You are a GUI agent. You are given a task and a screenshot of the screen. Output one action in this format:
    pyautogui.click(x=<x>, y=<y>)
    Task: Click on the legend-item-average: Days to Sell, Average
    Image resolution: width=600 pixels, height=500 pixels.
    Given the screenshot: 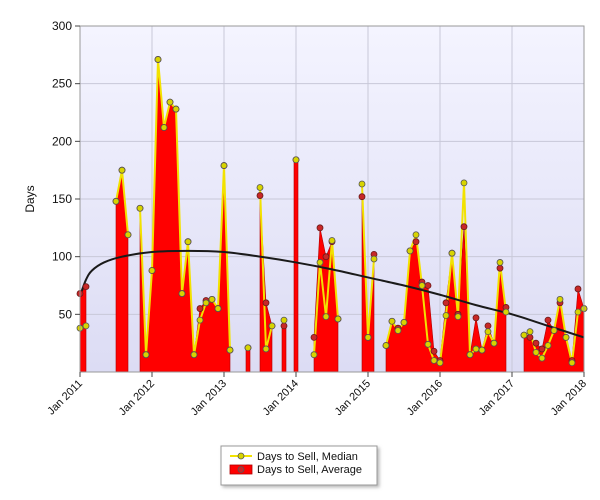 What is the action you would take?
    pyautogui.click(x=295, y=470)
    